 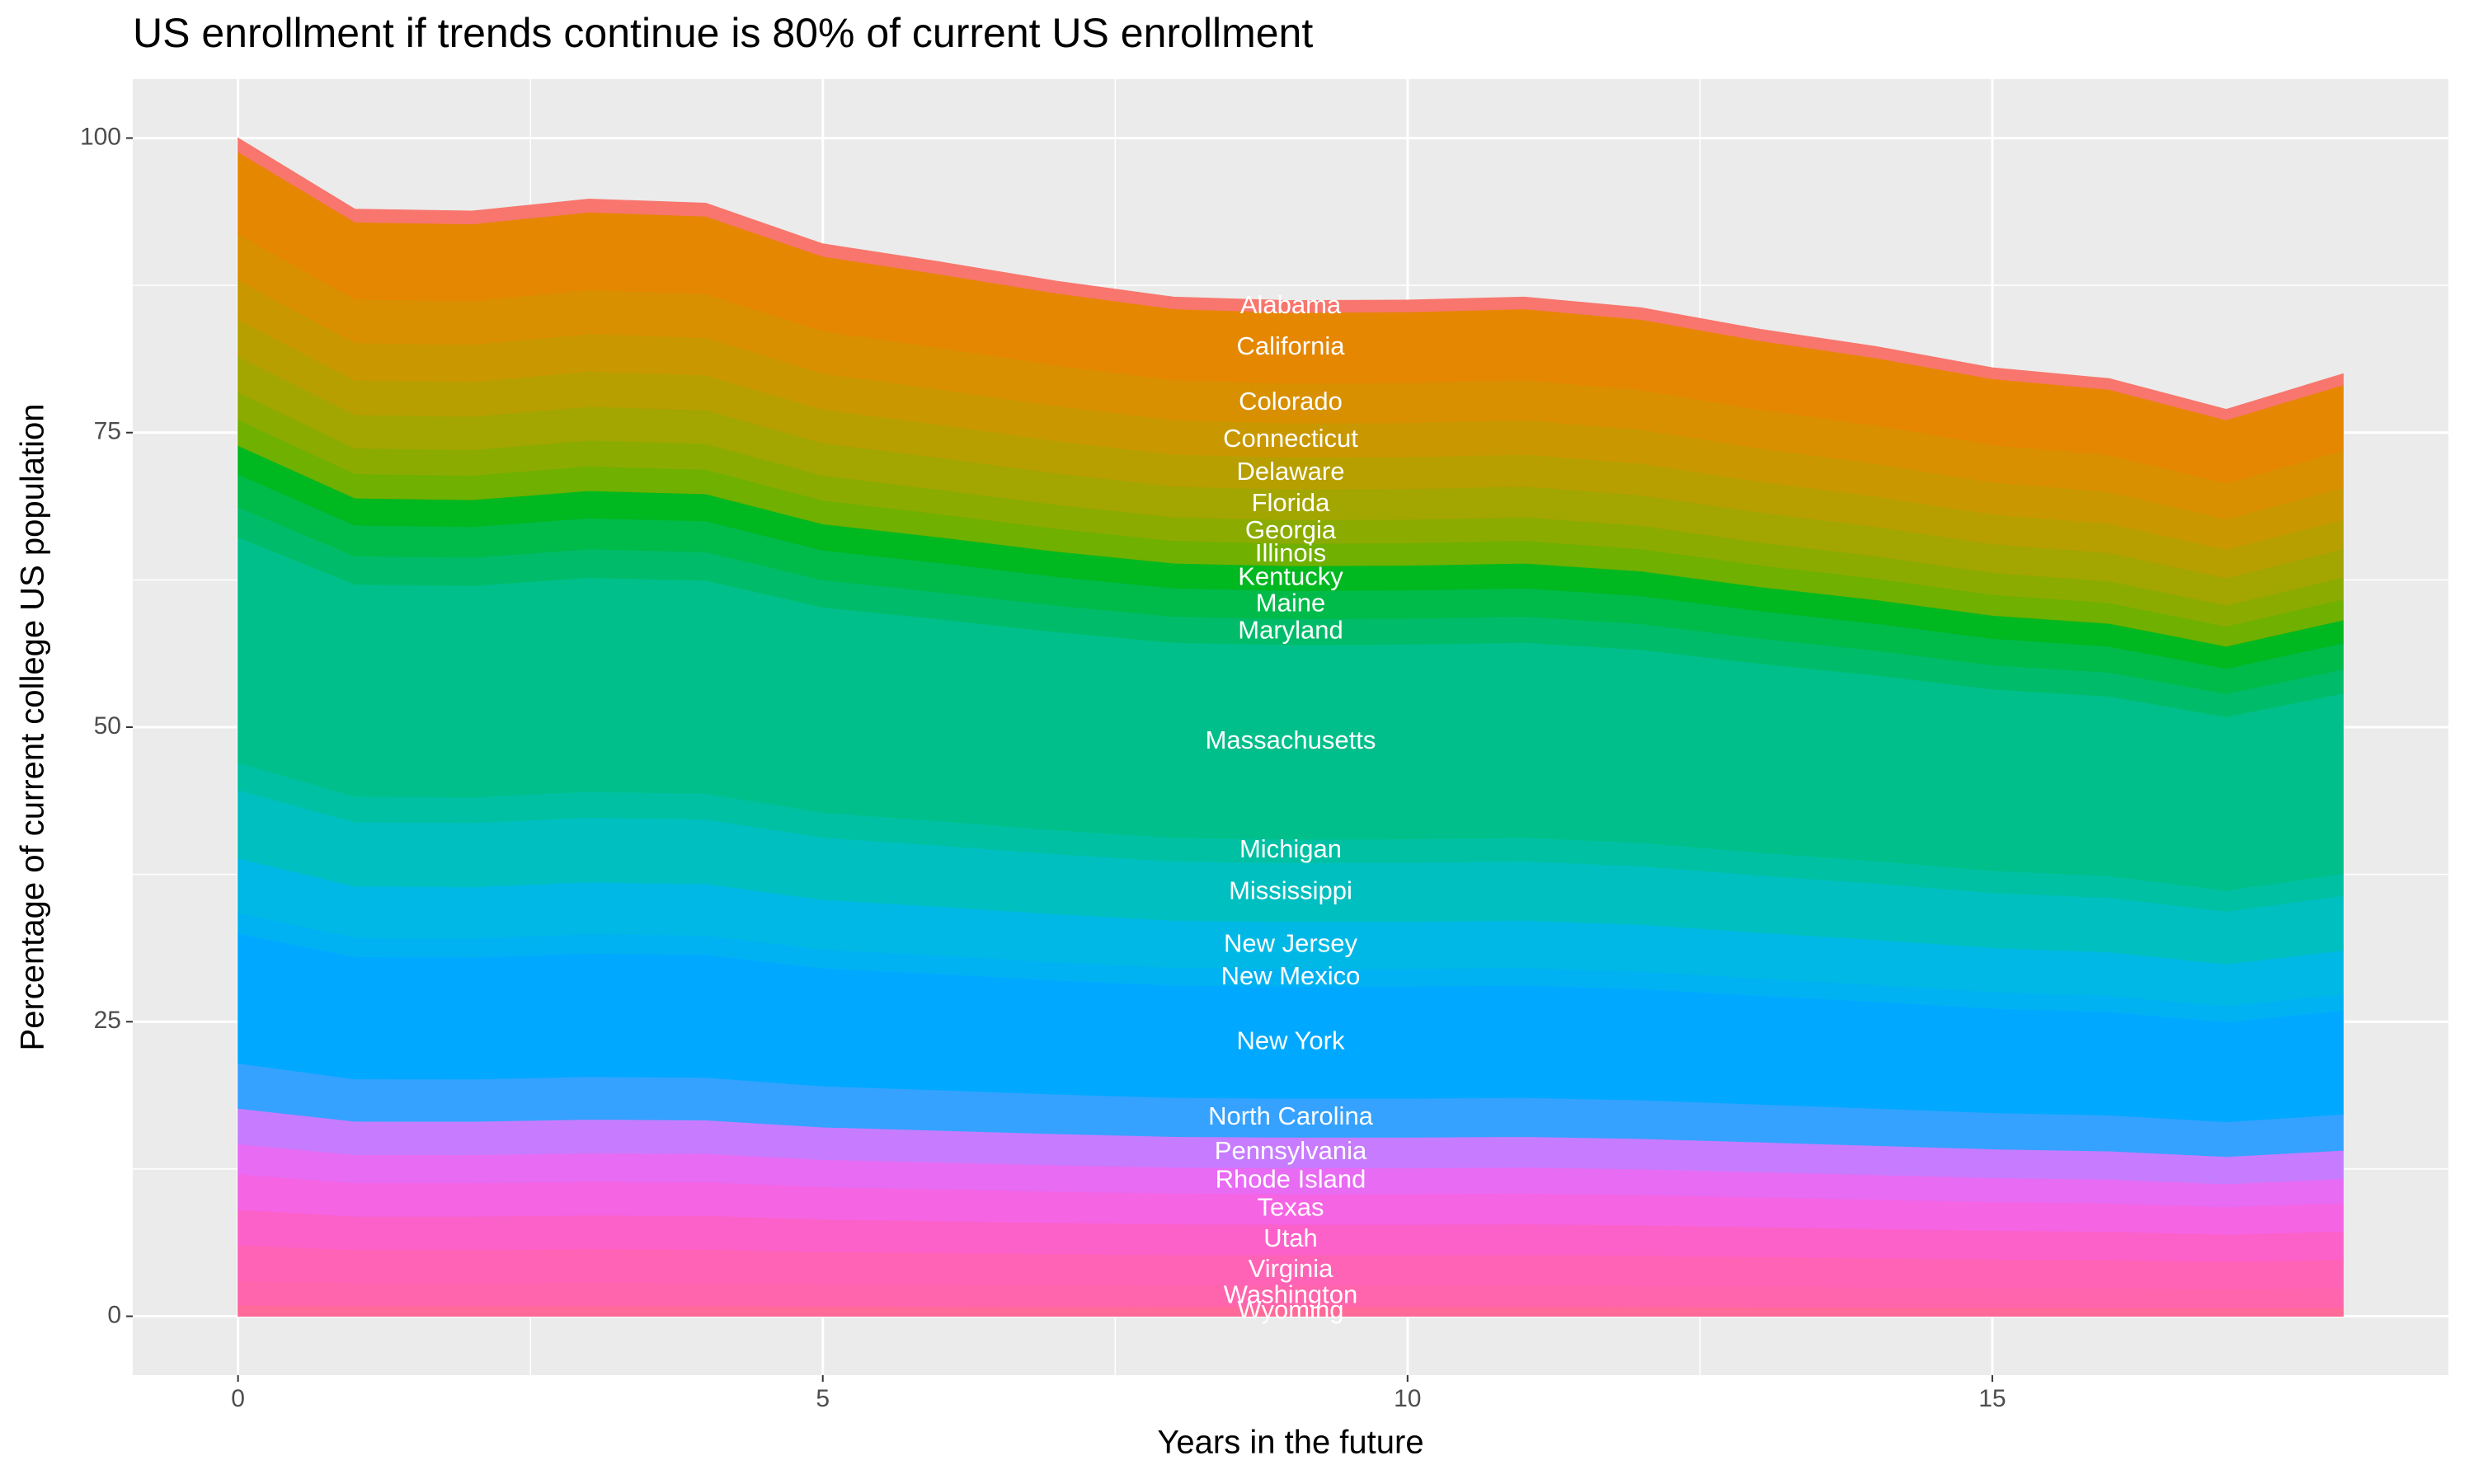 I want to click on y-tick-label: 50, so click(x=107, y=726).